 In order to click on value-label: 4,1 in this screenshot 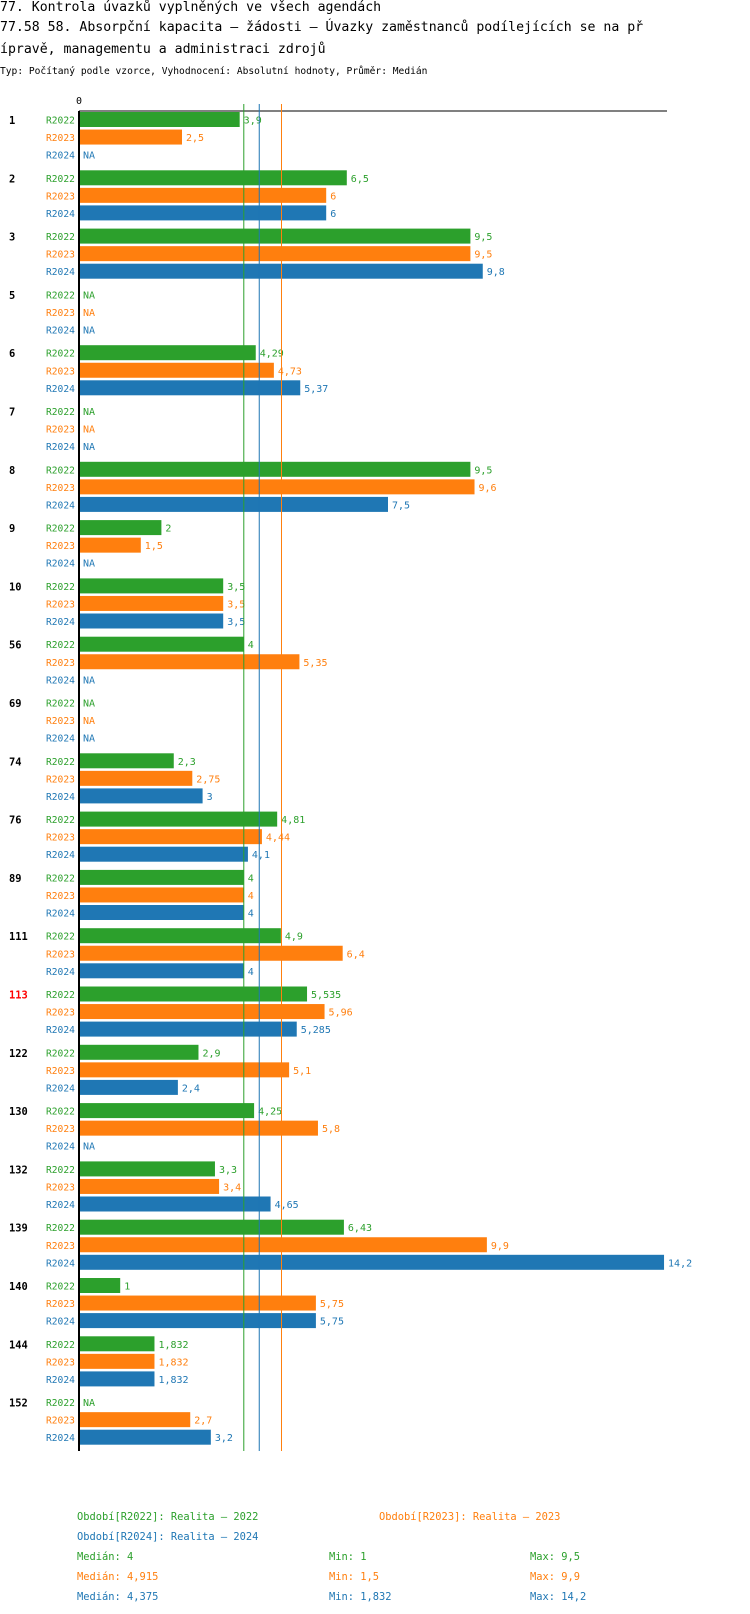, I will do `click(261, 855)`.